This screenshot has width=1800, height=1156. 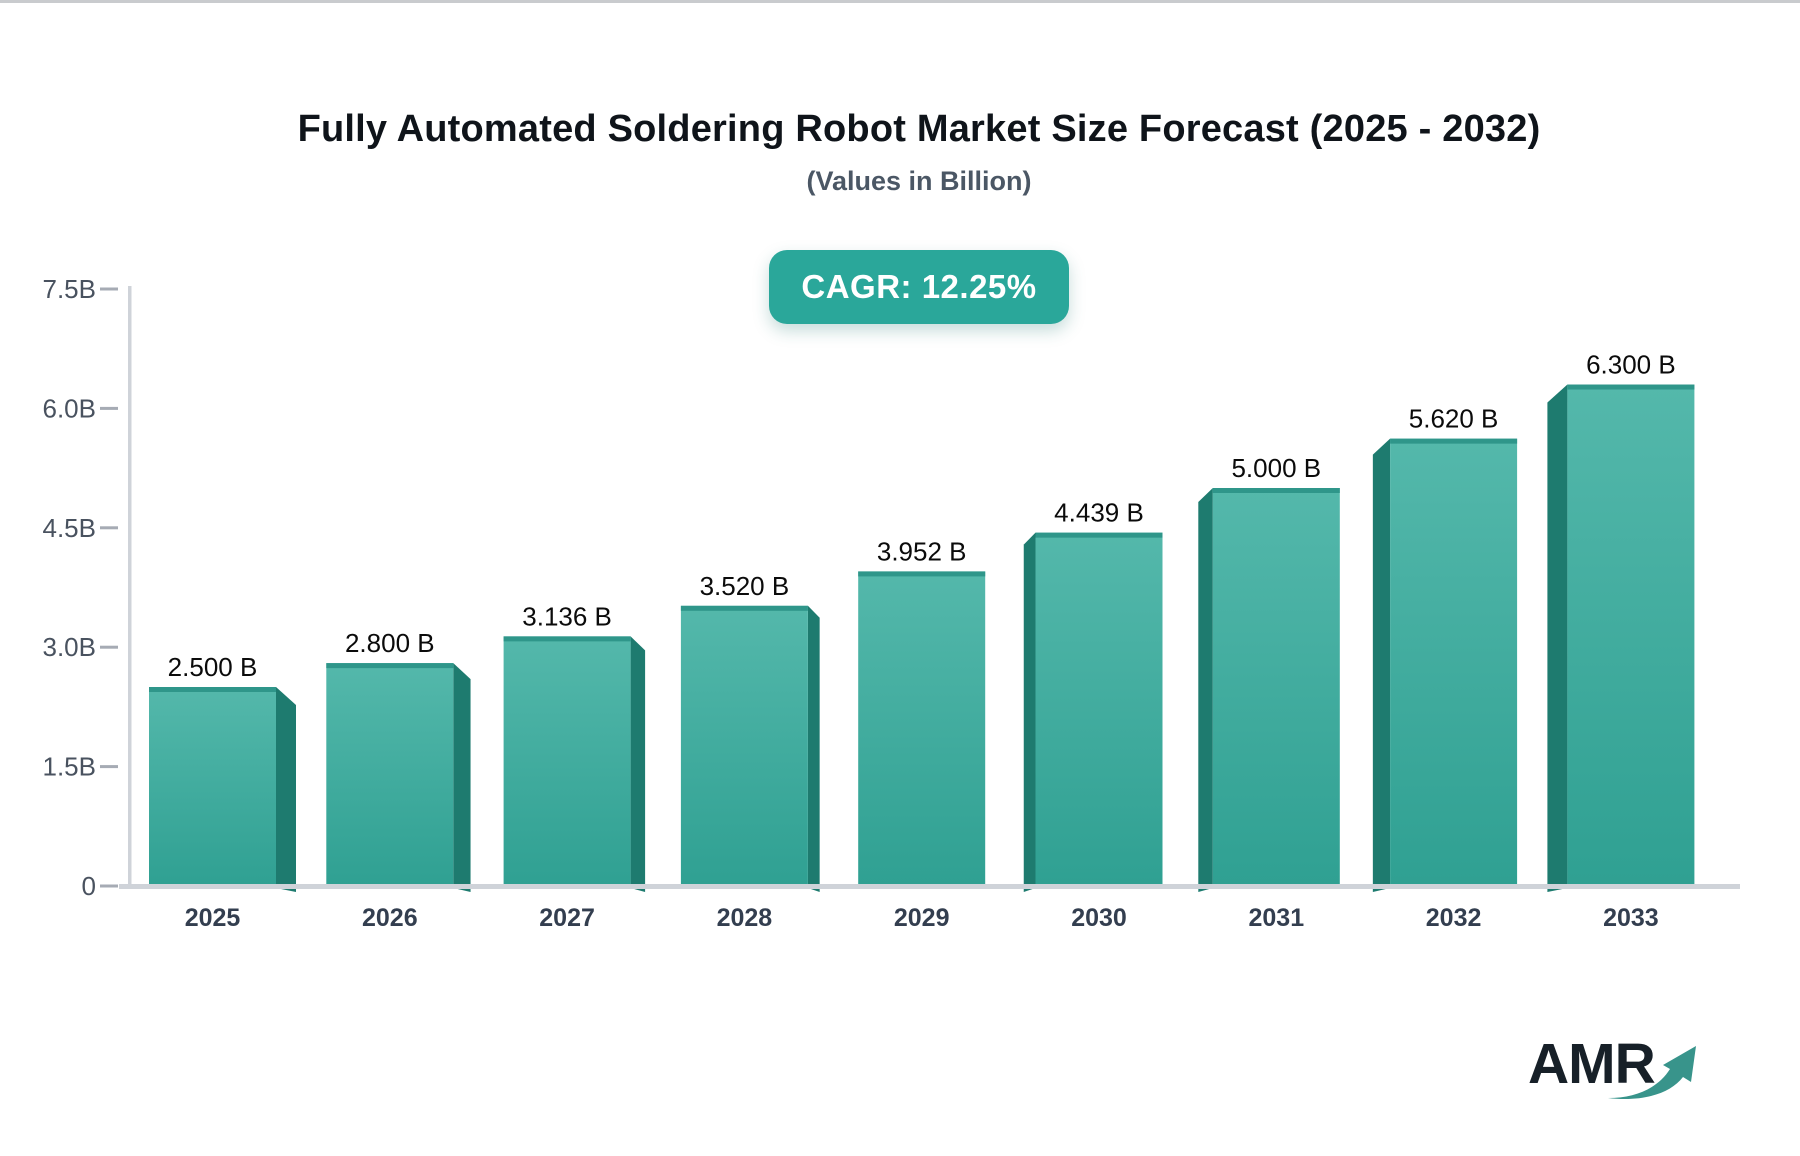 What do you see at coordinates (1276, 918) in the screenshot?
I see `x-category-label: 2031` at bounding box center [1276, 918].